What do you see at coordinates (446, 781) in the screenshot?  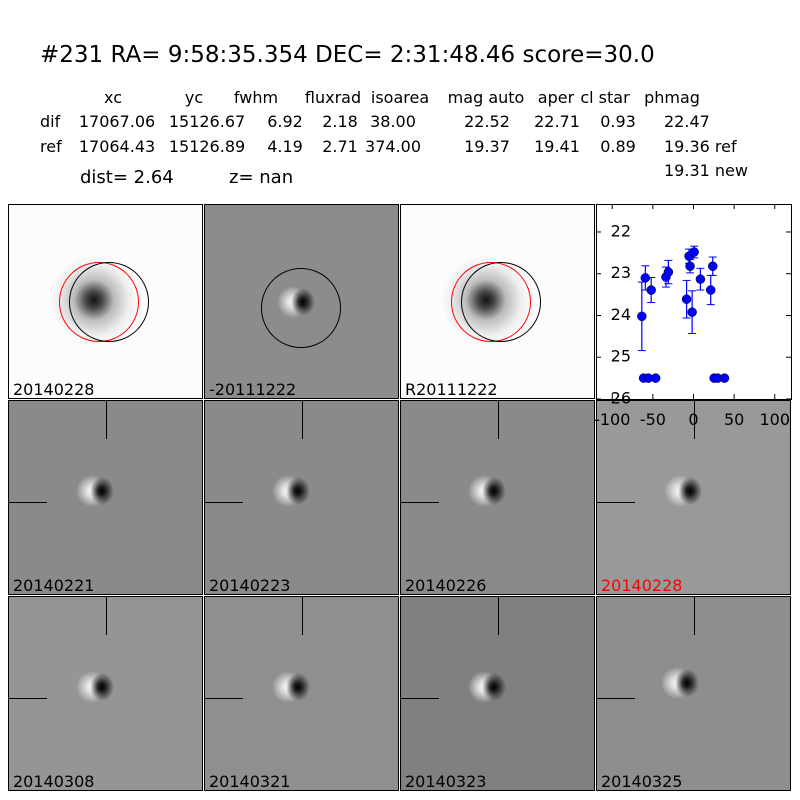 I see `stamp-date-label: 20140323` at bounding box center [446, 781].